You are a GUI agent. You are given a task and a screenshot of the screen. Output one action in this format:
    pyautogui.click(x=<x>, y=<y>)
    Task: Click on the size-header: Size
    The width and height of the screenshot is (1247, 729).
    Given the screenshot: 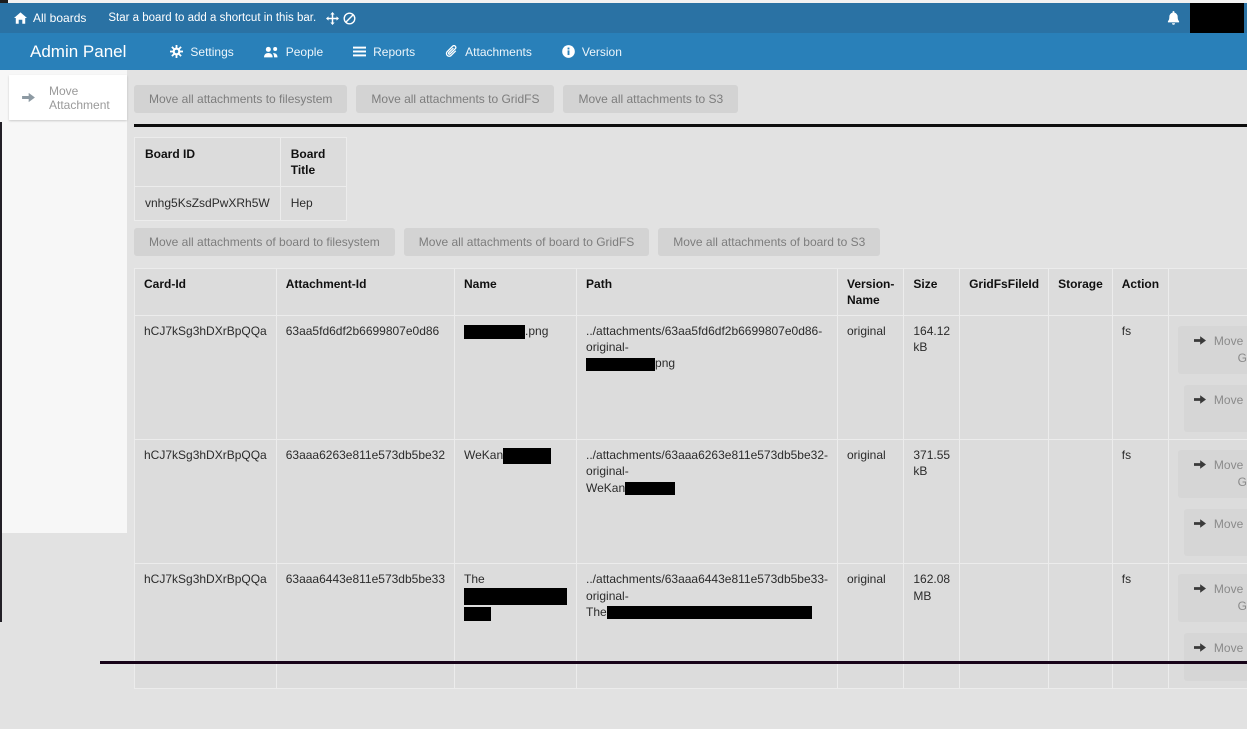 What is the action you would take?
    pyautogui.click(x=932, y=291)
    